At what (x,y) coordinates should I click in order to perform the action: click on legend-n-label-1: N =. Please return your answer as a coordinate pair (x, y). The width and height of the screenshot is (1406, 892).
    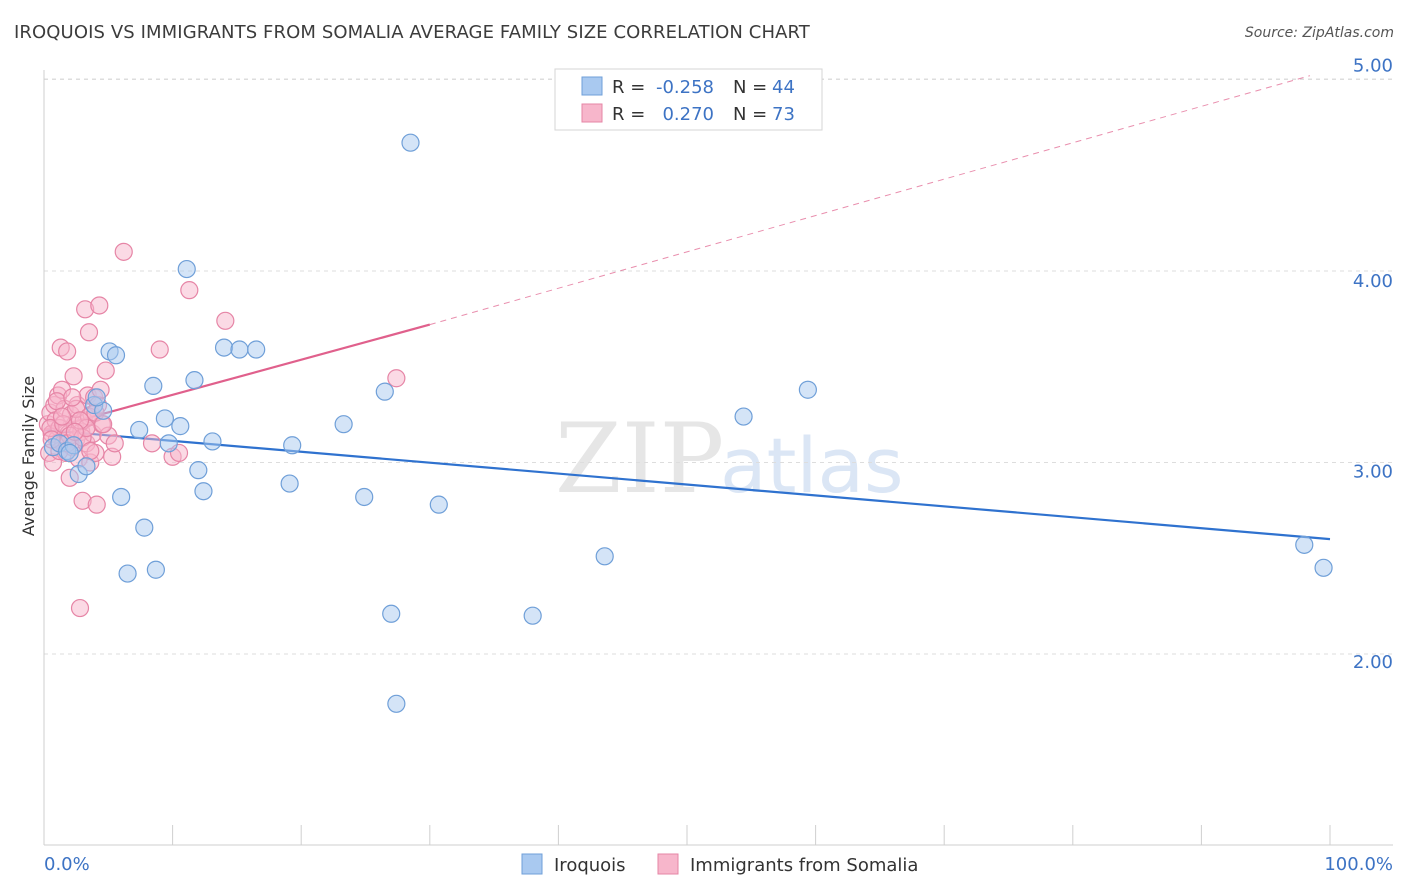
    Looking at the image, I should click on (750, 87).